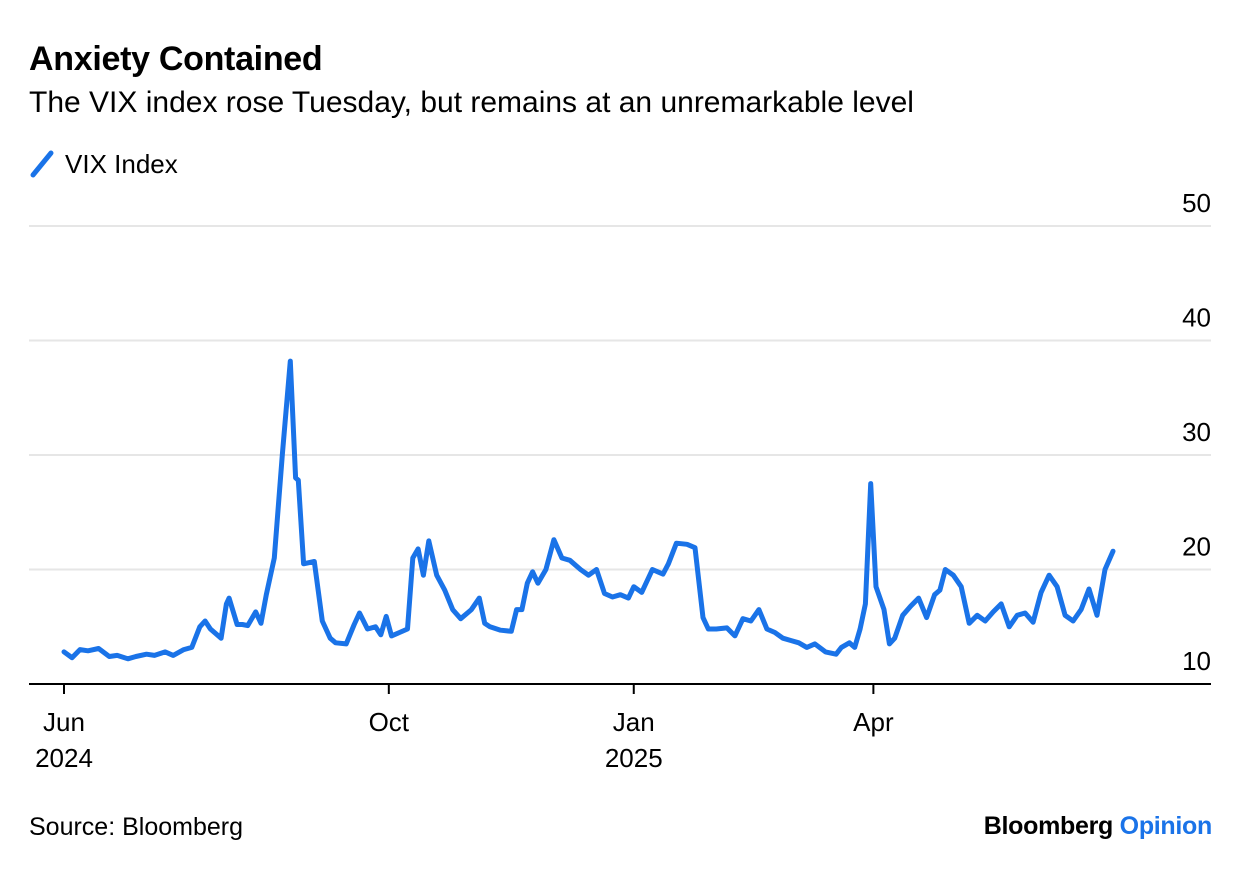  Describe the element at coordinates (1196, 318) in the screenshot. I see `y-tick-label-40: 40` at that location.